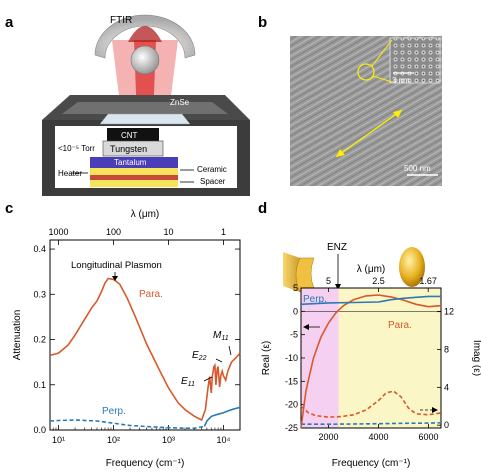 This screenshot has height=473, width=481. I want to click on enz-label: ENZ, so click(337, 247).